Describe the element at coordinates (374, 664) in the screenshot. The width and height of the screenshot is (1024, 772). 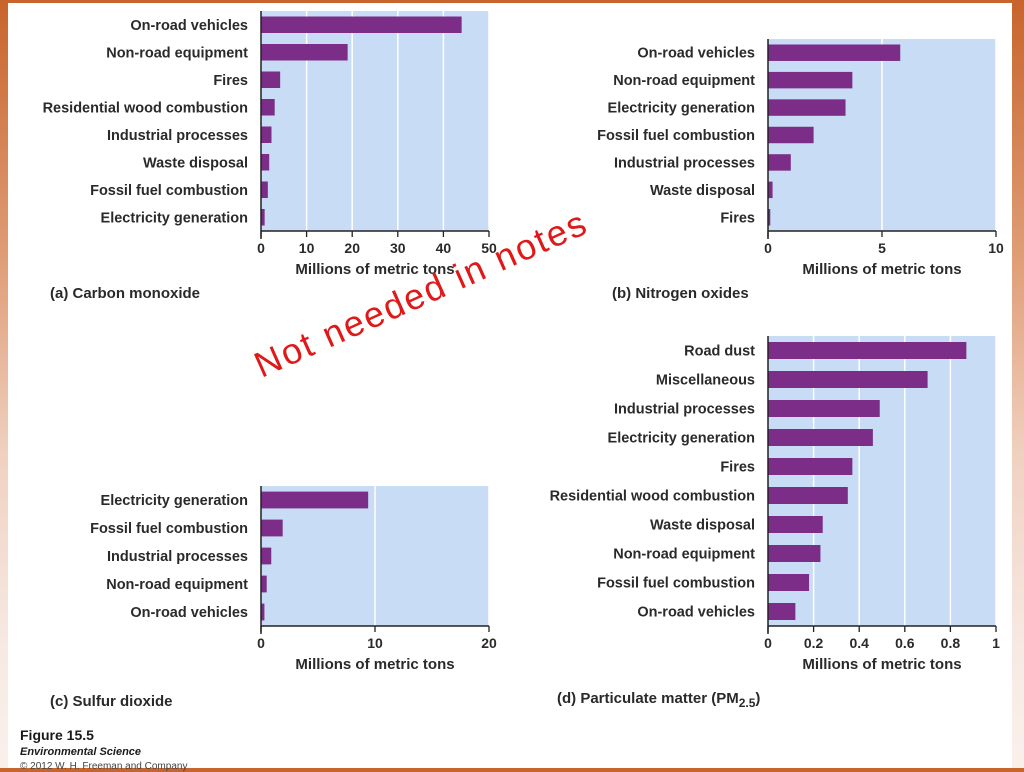
I see `chart-c-x-axis-label: Millions of metric tons` at that location.